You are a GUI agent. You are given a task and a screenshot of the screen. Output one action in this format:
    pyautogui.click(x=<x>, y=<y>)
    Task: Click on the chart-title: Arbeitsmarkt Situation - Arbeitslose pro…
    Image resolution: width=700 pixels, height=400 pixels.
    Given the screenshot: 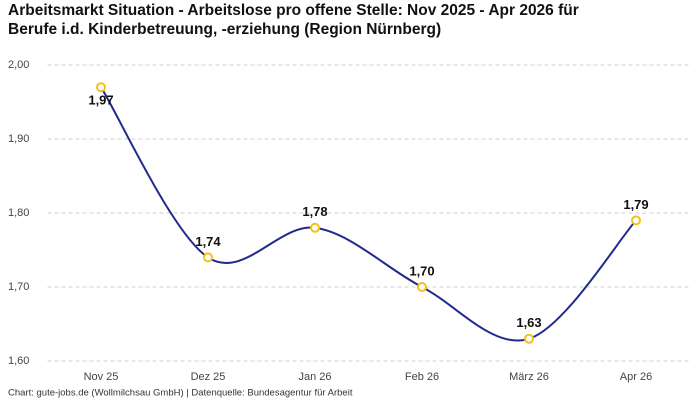 What is the action you would take?
    pyautogui.click(x=293, y=10)
    